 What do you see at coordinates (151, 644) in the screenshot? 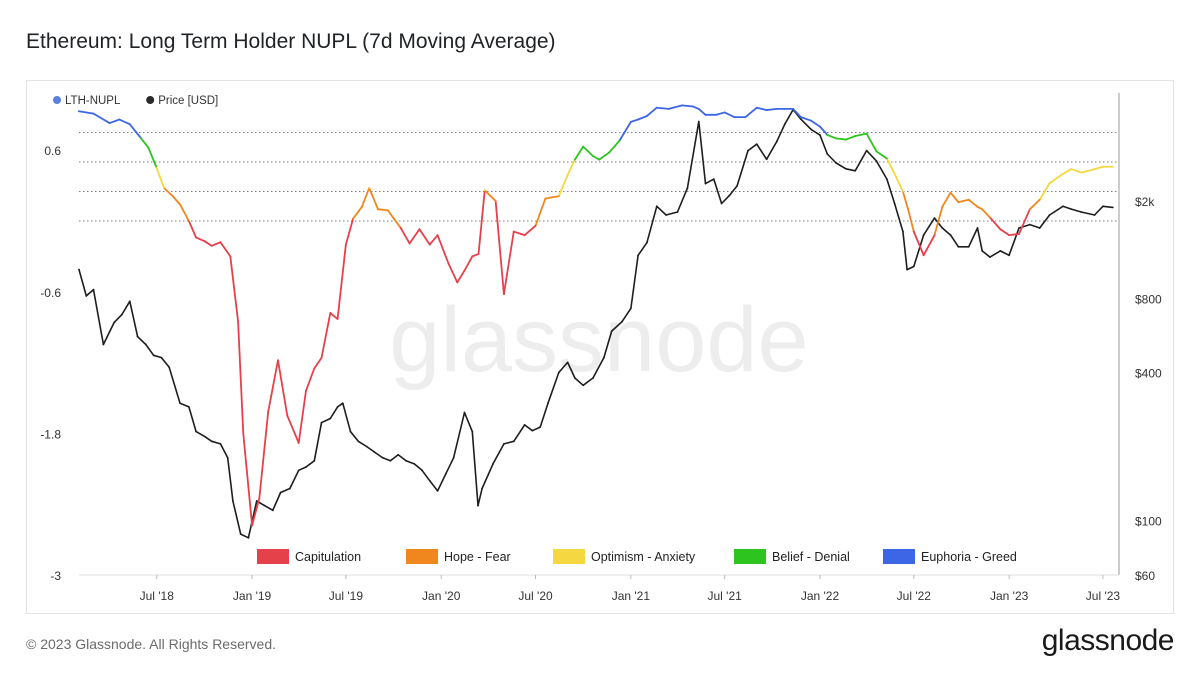
I see `copyright-text: © 2023 Glassnode. All Rights Reserved.` at bounding box center [151, 644].